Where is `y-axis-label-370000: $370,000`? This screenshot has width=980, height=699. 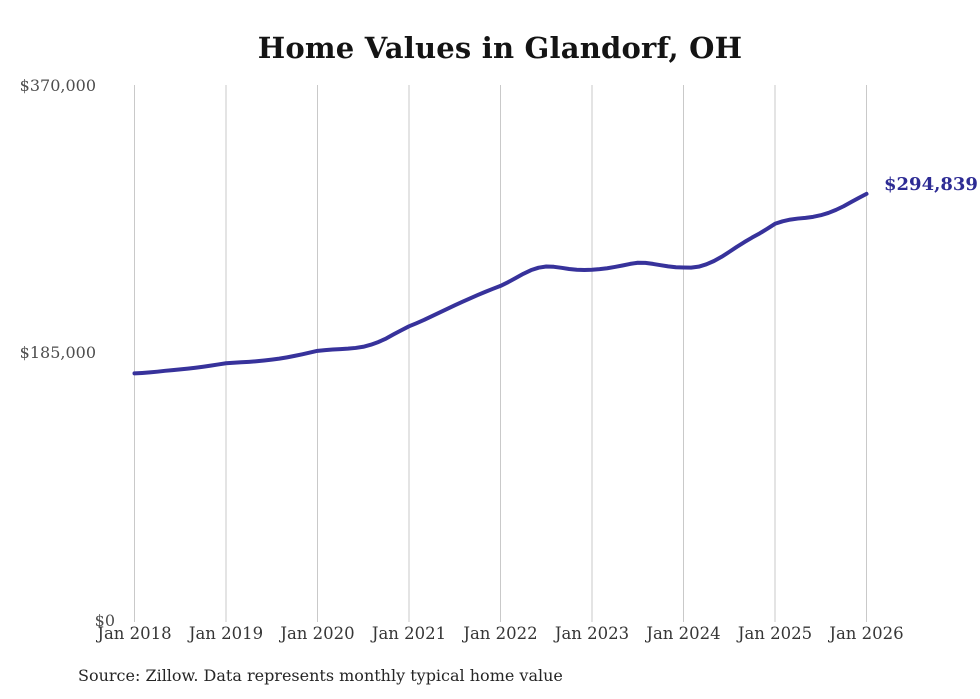
y-axis-label-370000: $370,000 is located at coordinates (57, 85).